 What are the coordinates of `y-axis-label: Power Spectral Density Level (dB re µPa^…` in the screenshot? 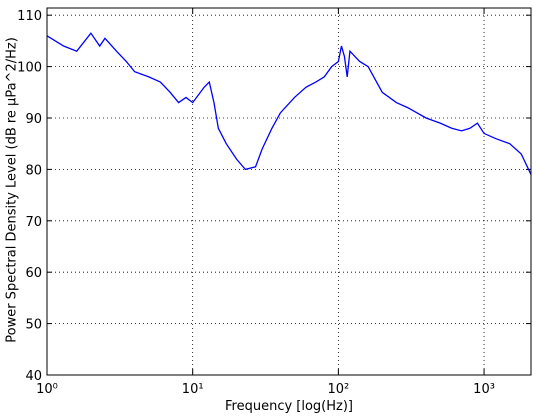 It's located at (12, 190).